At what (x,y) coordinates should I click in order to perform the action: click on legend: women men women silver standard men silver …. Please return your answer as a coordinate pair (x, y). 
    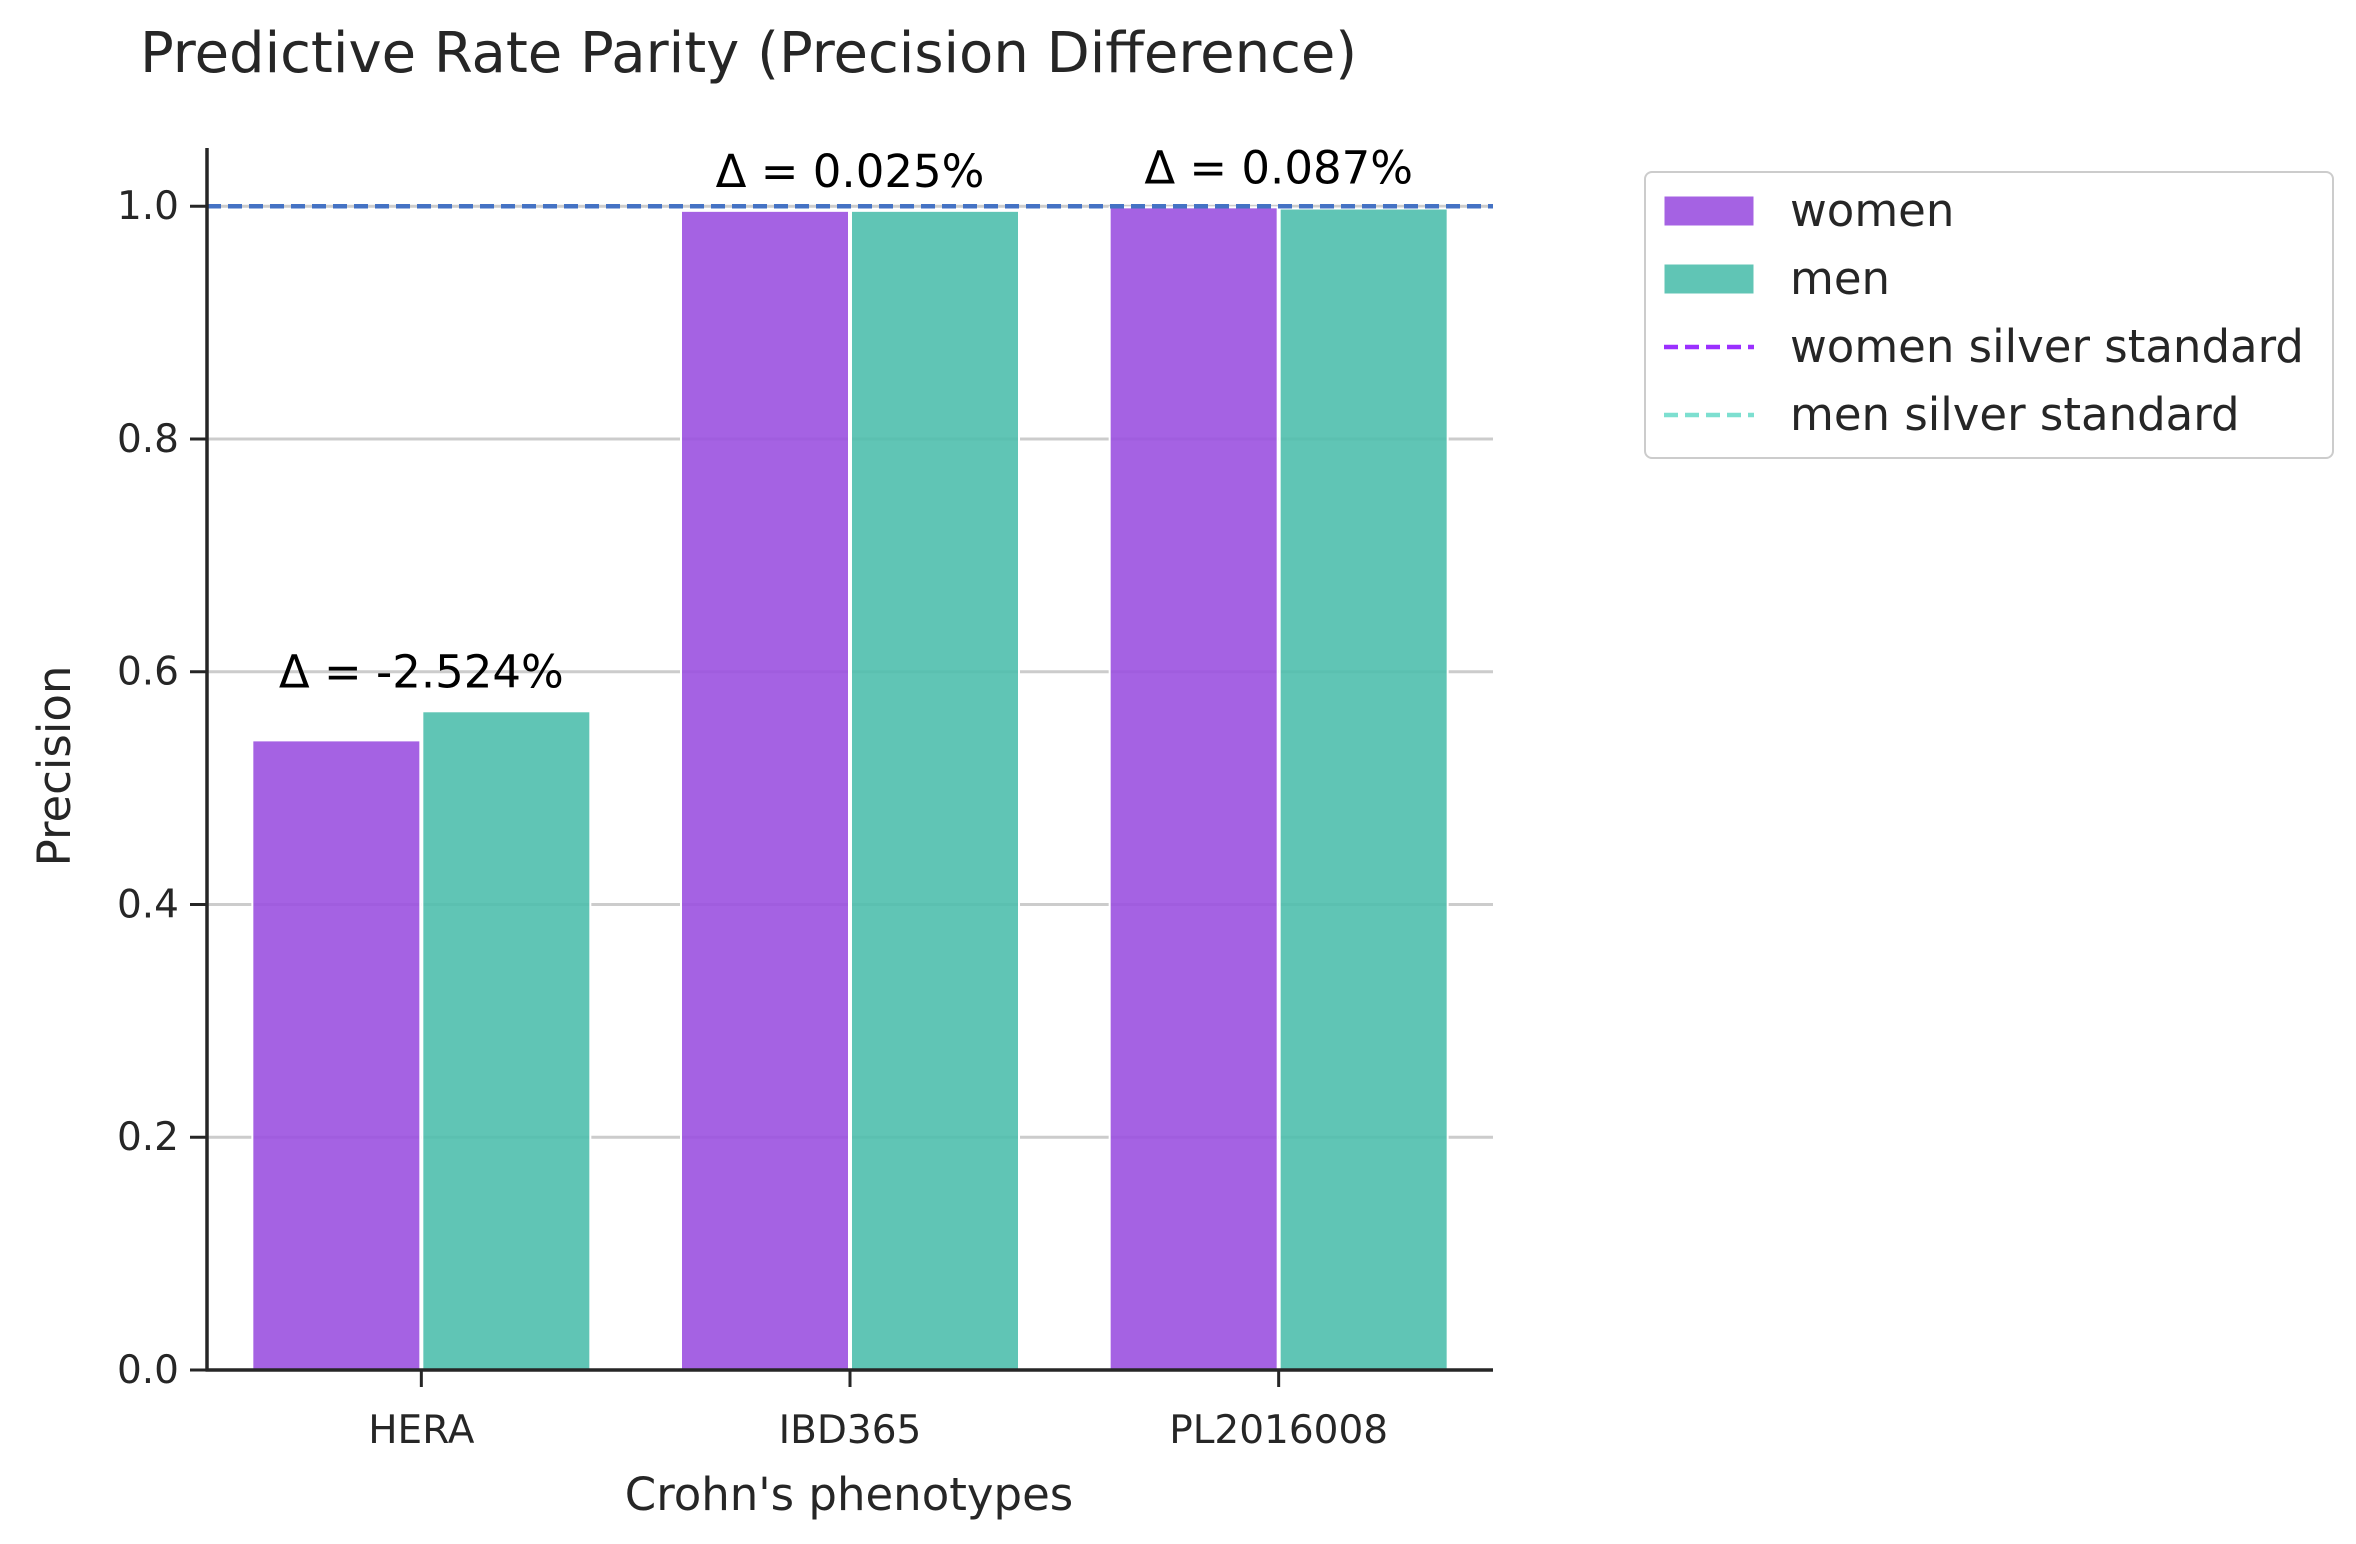
    Looking at the image, I should click on (1989, 315).